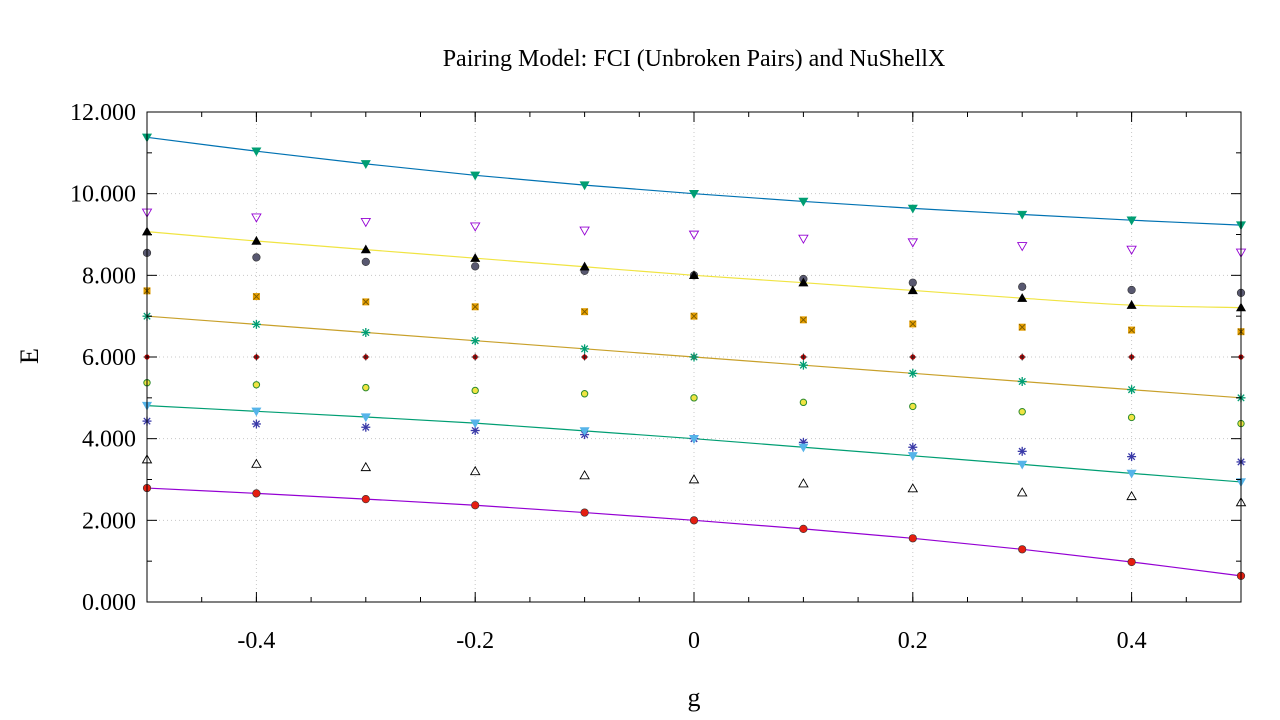  What do you see at coordinates (256, 641) in the screenshot?
I see `x-tick-label: -0.4` at bounding box center [256, 641].